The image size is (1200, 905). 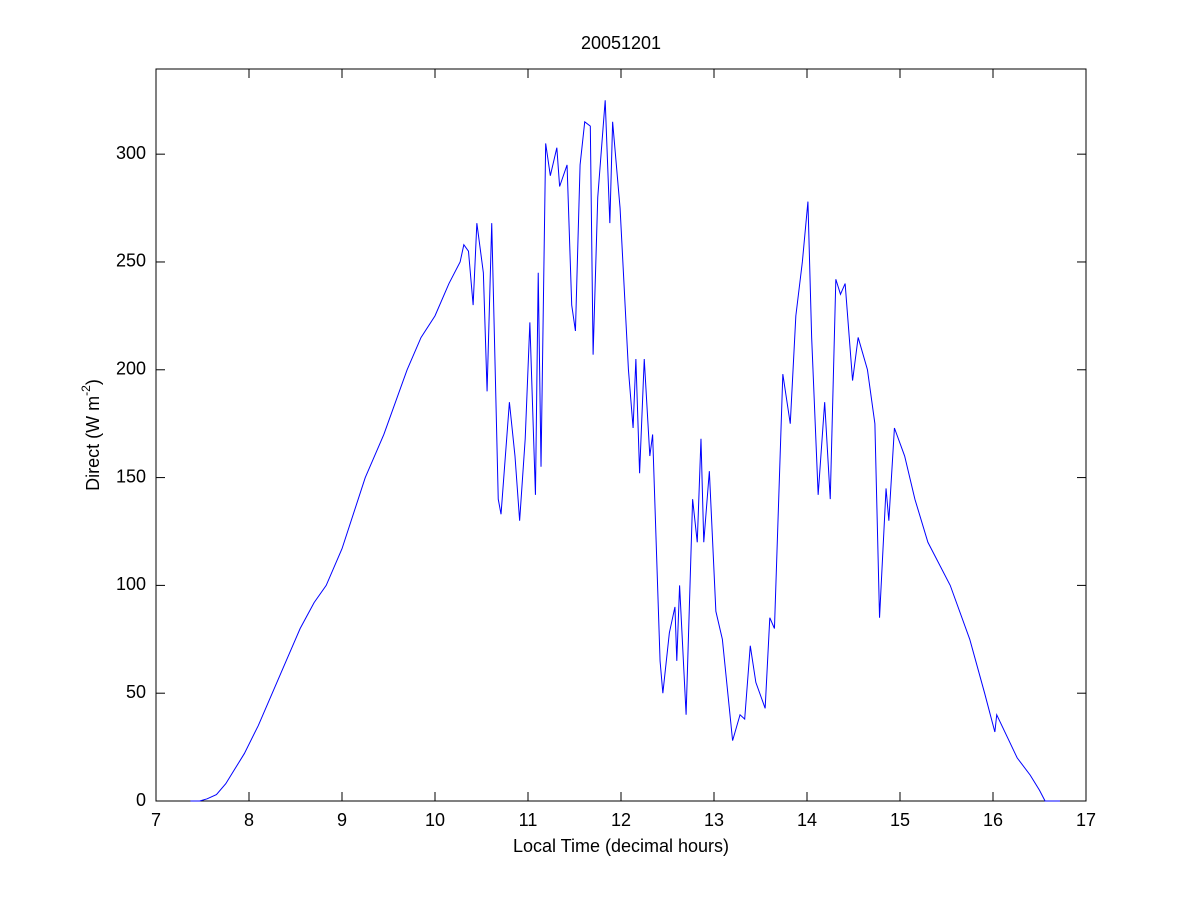 I want to click on x-tick-label: 9, so click(x=342, y=820).